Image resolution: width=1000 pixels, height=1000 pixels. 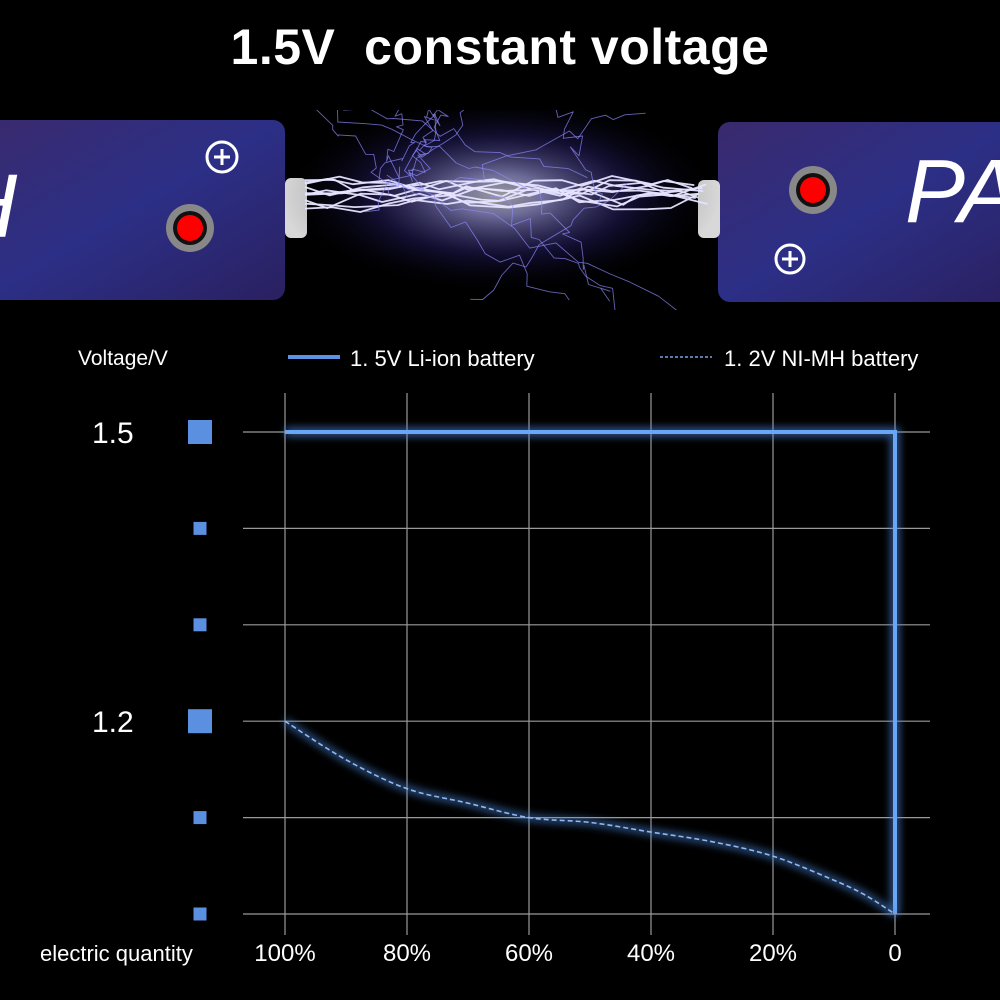 I want to click on page-title: 1.5V constant voltage, so click(x=500, y=47).